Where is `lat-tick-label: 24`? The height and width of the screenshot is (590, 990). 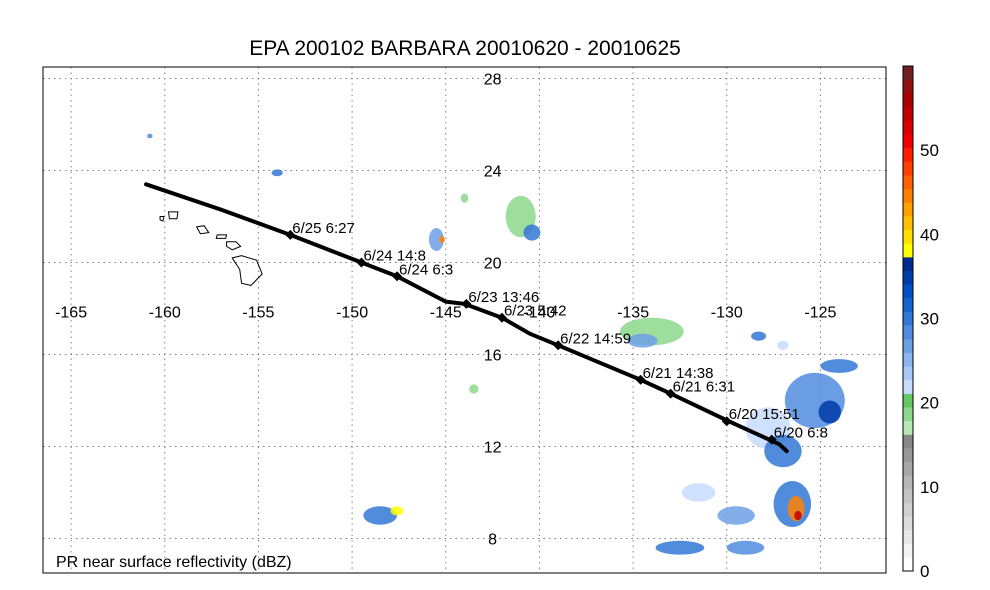
lat-tick-label: 24 is located at coordinates (493, 172).